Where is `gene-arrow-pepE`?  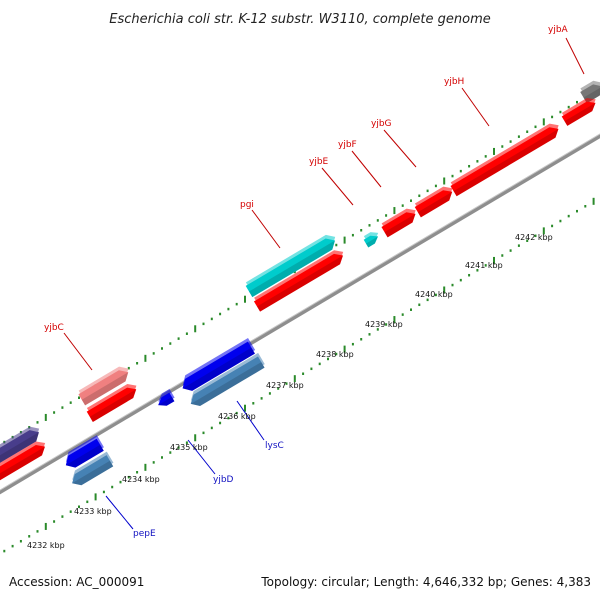 gene-arrow-pepE is located at coordinates (83, 453).